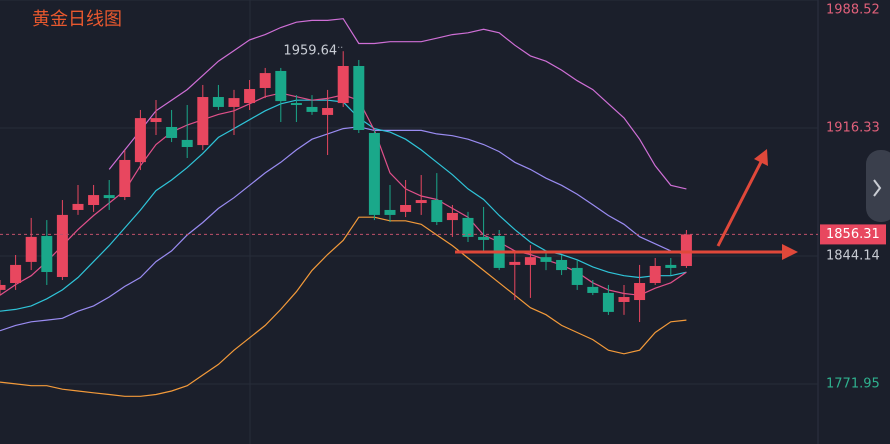 The width and height of the screenshot is (890, 444). What do you see at coordinates (878, 186) in the screenshot?
I see `scroll-button` at bounding box center [878, 186].